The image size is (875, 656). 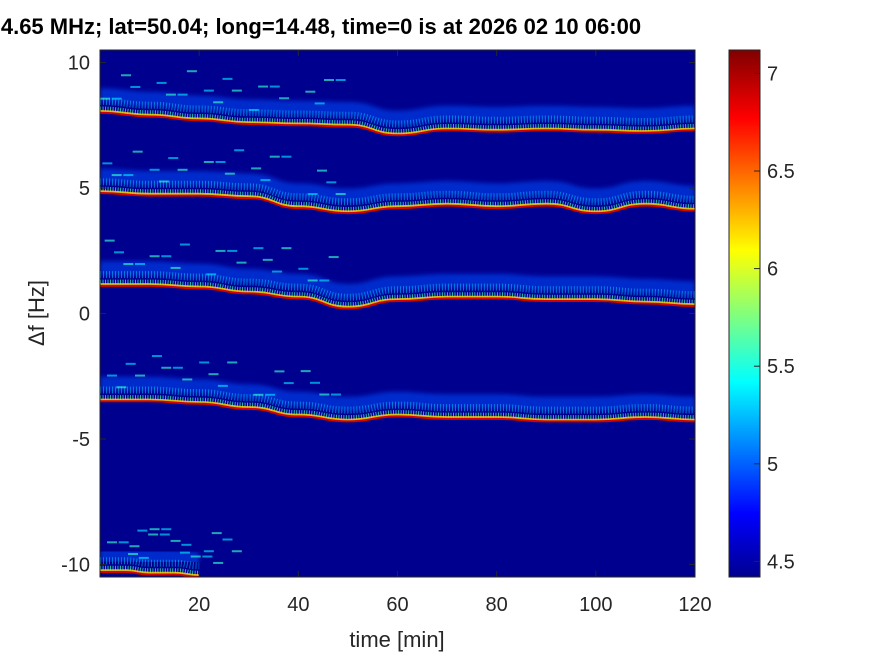 I want to click on x-tick-label: 100, so click(x=595, y=605).